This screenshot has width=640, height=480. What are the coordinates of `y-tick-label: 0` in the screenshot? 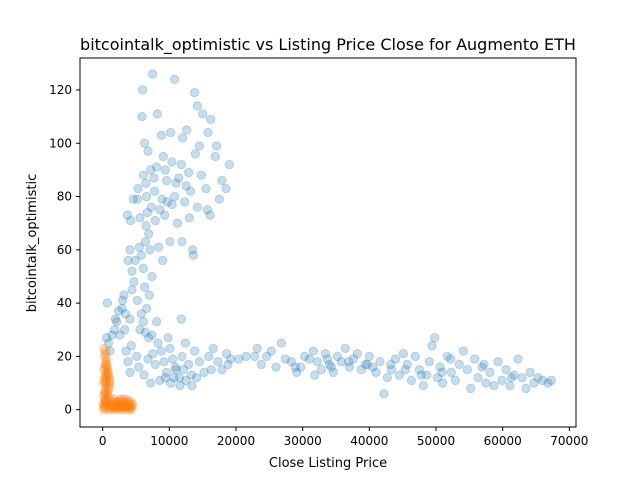 It's located at (68, 410).